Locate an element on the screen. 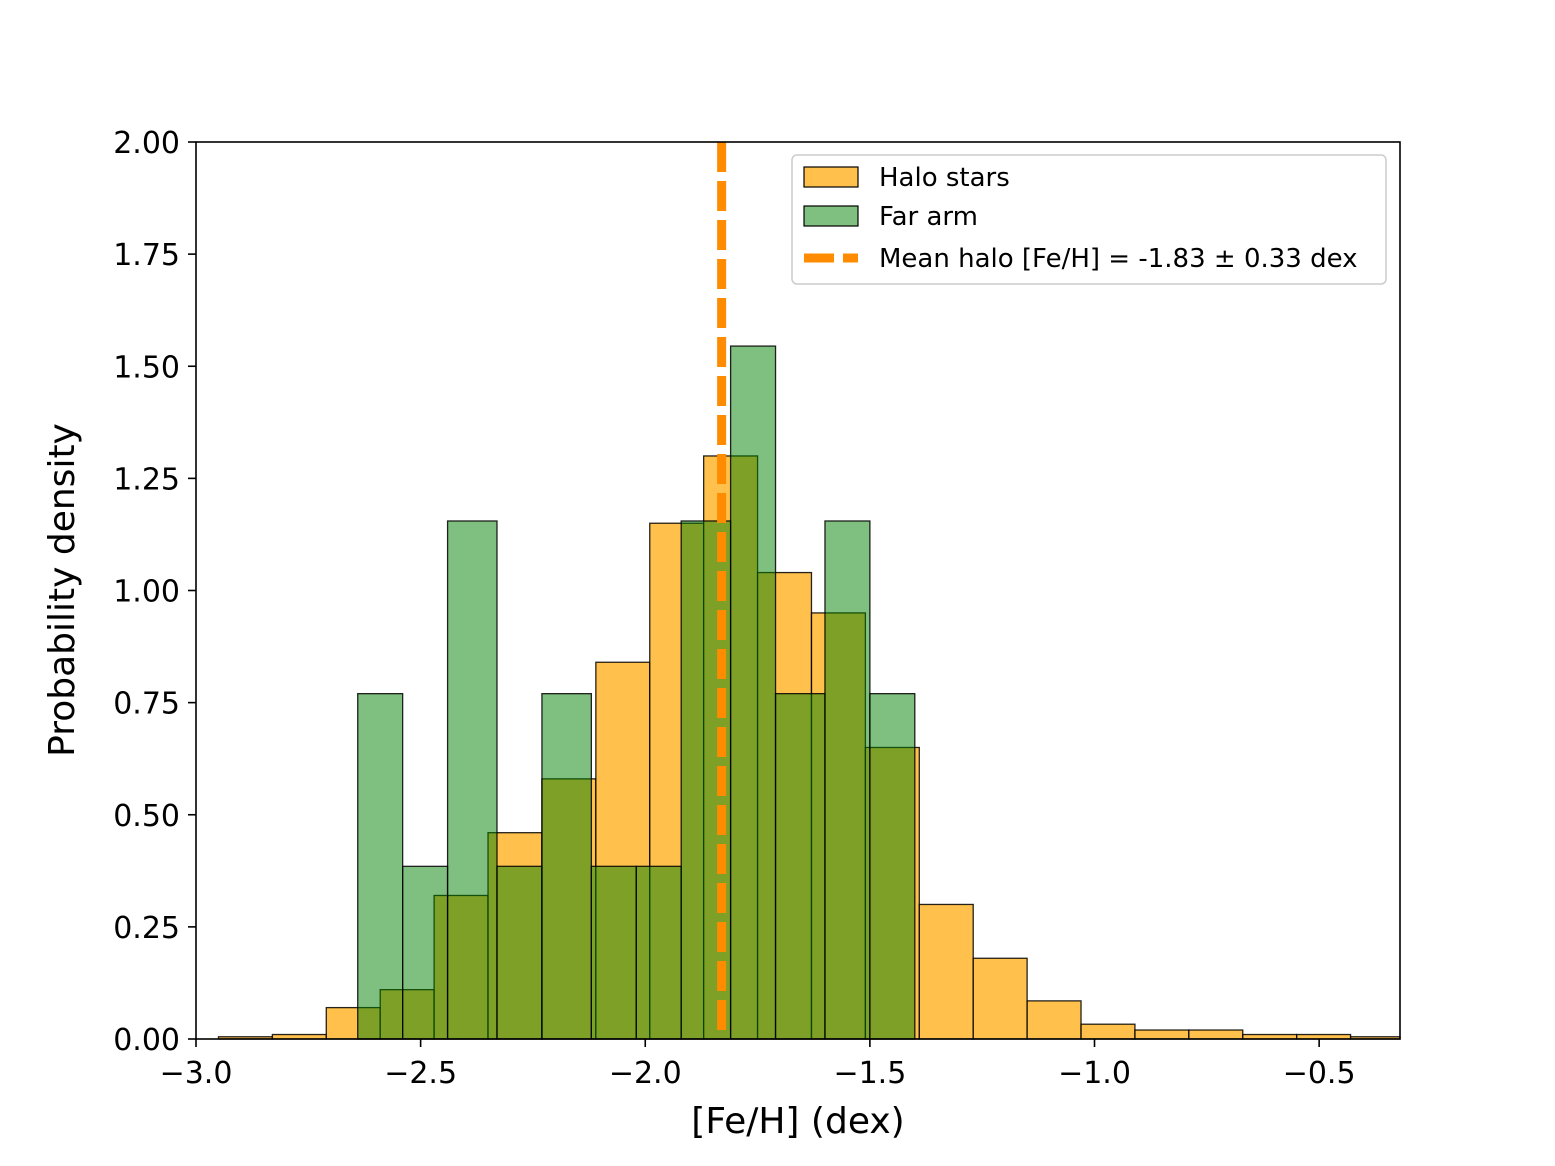 The width and height of the screenshot is (1555, 1166). y-tick-label: 1.00 is located at coordinates (146, 592).